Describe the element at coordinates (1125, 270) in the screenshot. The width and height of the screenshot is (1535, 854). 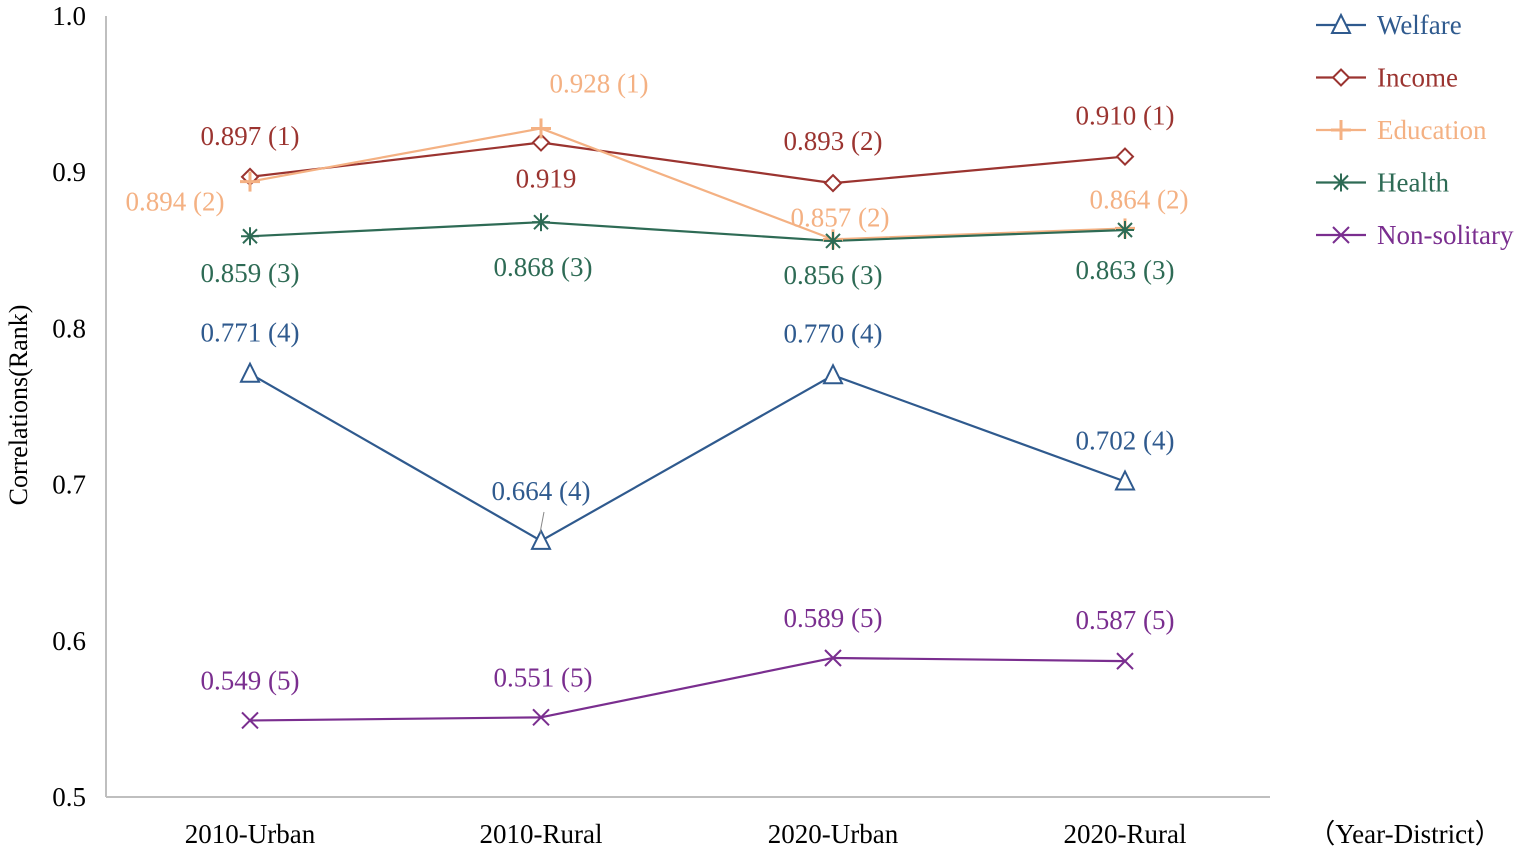
I see `data-label-health: 0.863 (3)` at that location.